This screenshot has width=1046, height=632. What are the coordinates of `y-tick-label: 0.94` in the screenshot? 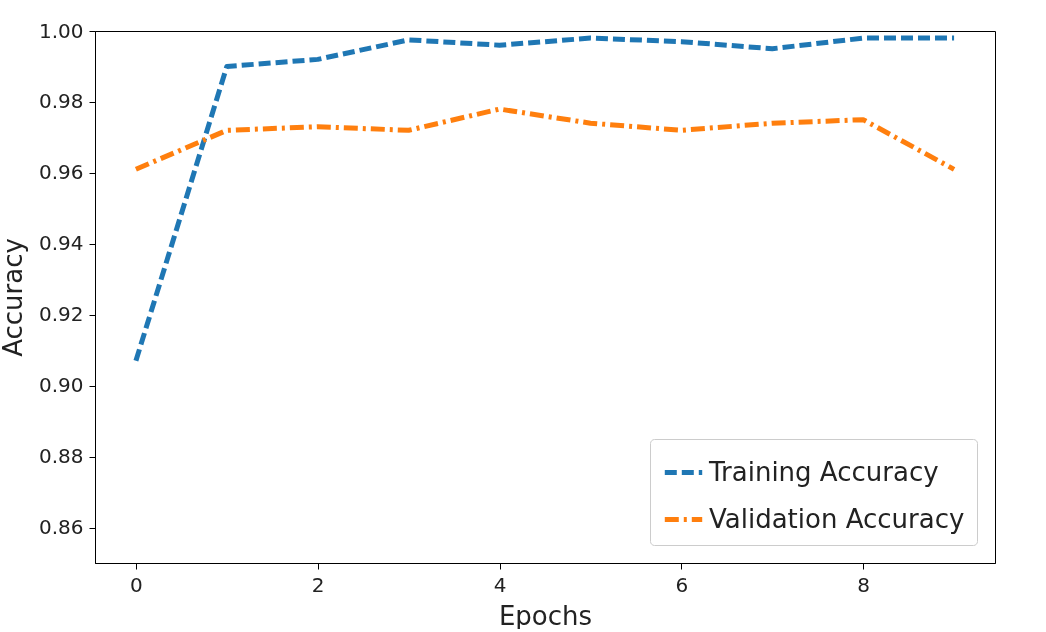 It's located at (61, 243).